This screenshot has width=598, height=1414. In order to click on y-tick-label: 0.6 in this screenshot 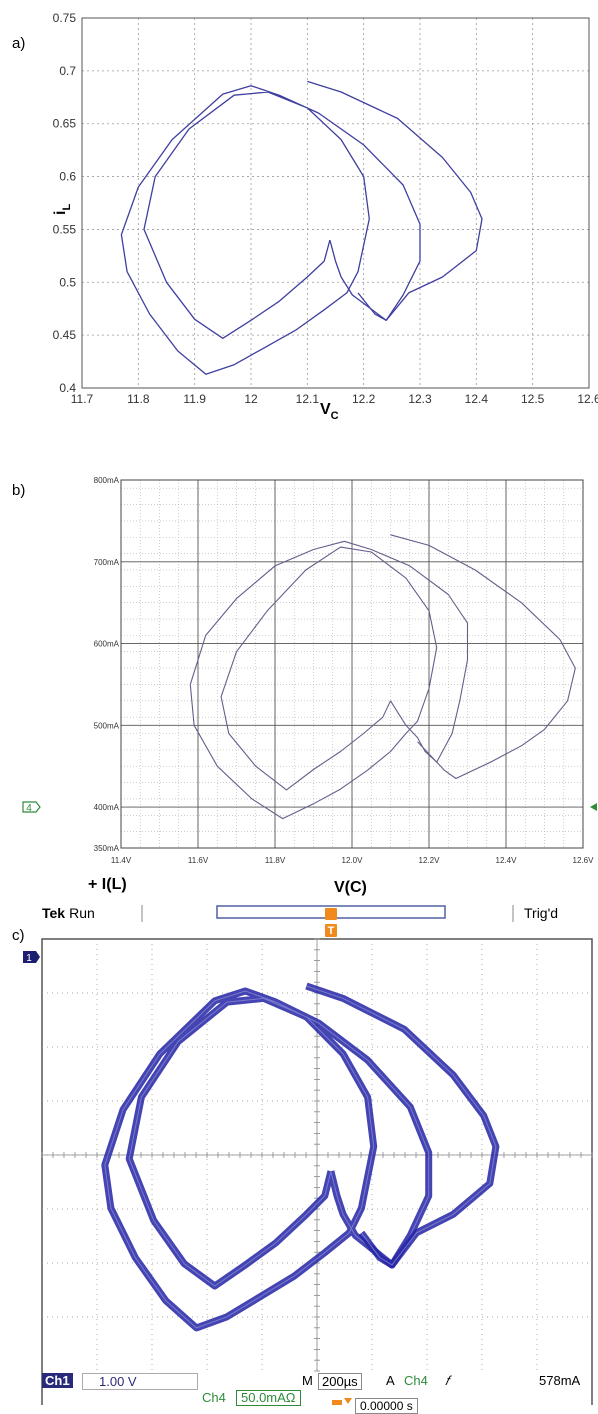, I will do `click(67, 177)`.